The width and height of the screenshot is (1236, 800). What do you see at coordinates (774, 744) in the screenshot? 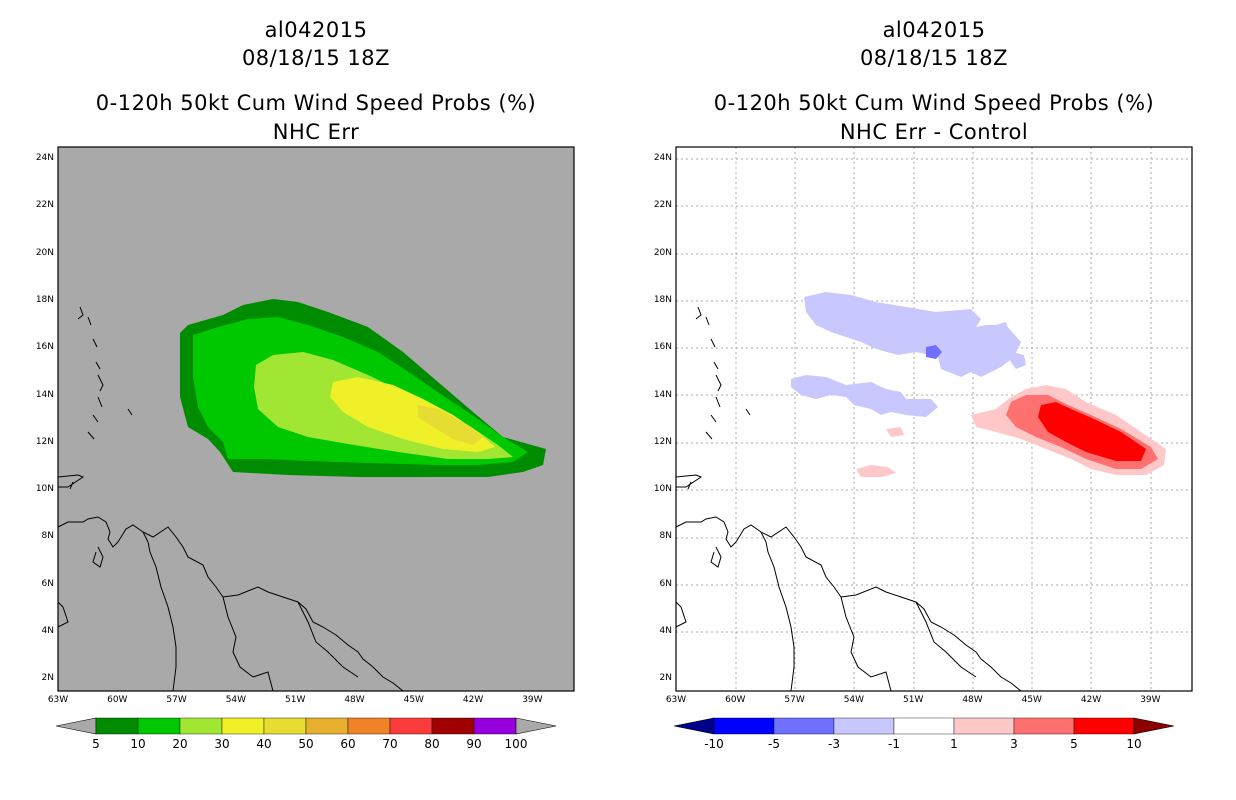
I see `colorbar-label: -5` at bounding box center [774, 744].